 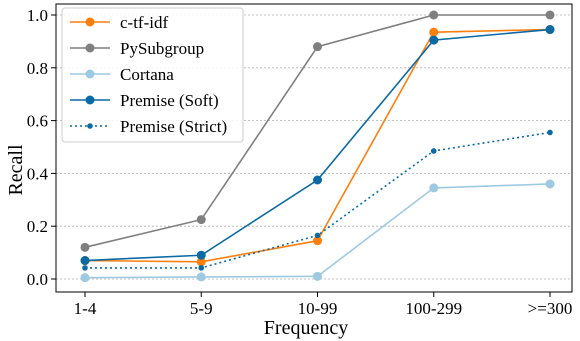 What do you see at coordinates (144, 22) in the screenshot?
I see `legend-label: c-tf-idf` at bounding box center [144, 22].